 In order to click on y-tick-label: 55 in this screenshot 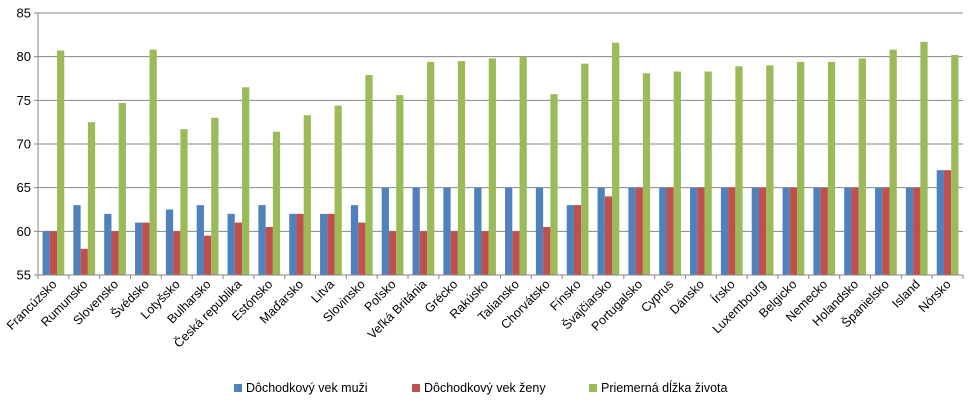, I will do `click(24, 275)`.